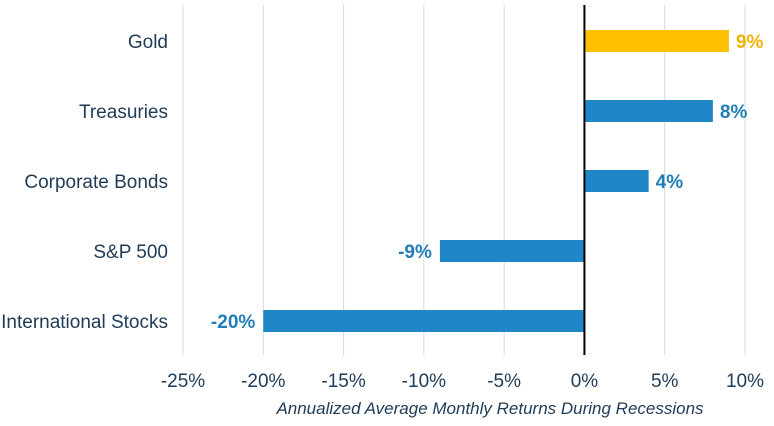 Image resolution: width=774 pixels, height=426 pixels. I want to click on category-label: Gold, so click(148, 42).